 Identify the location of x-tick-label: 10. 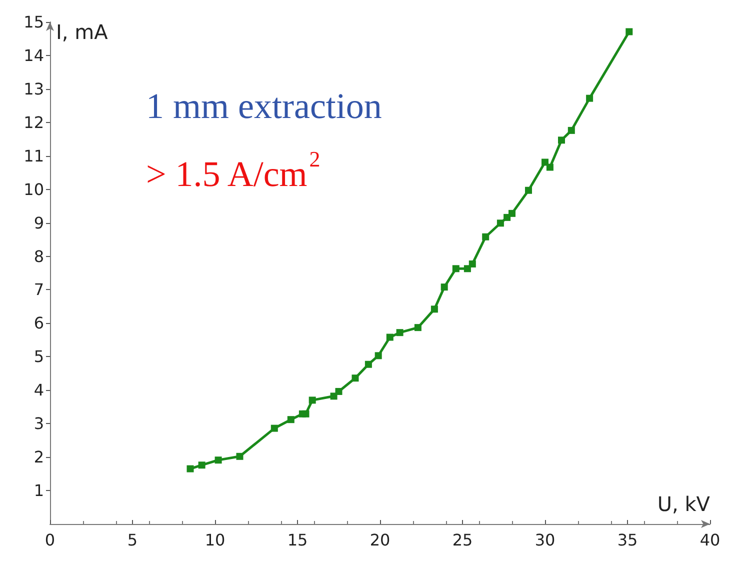
(215, 540).